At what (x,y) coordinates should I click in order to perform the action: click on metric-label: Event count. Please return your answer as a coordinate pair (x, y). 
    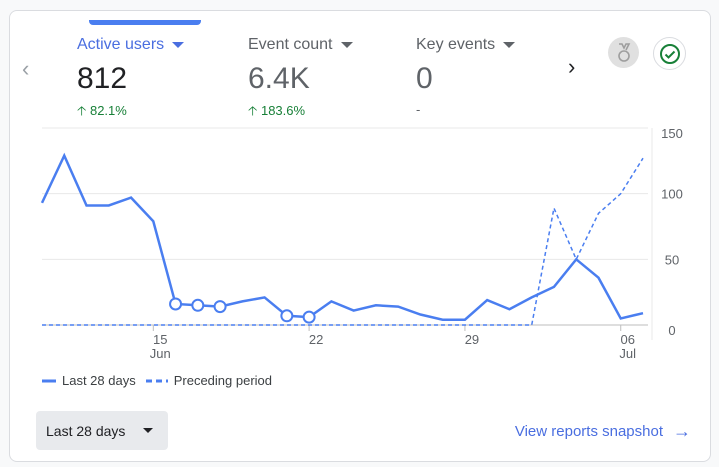
    Looking at the image, I should click on (290, 44).